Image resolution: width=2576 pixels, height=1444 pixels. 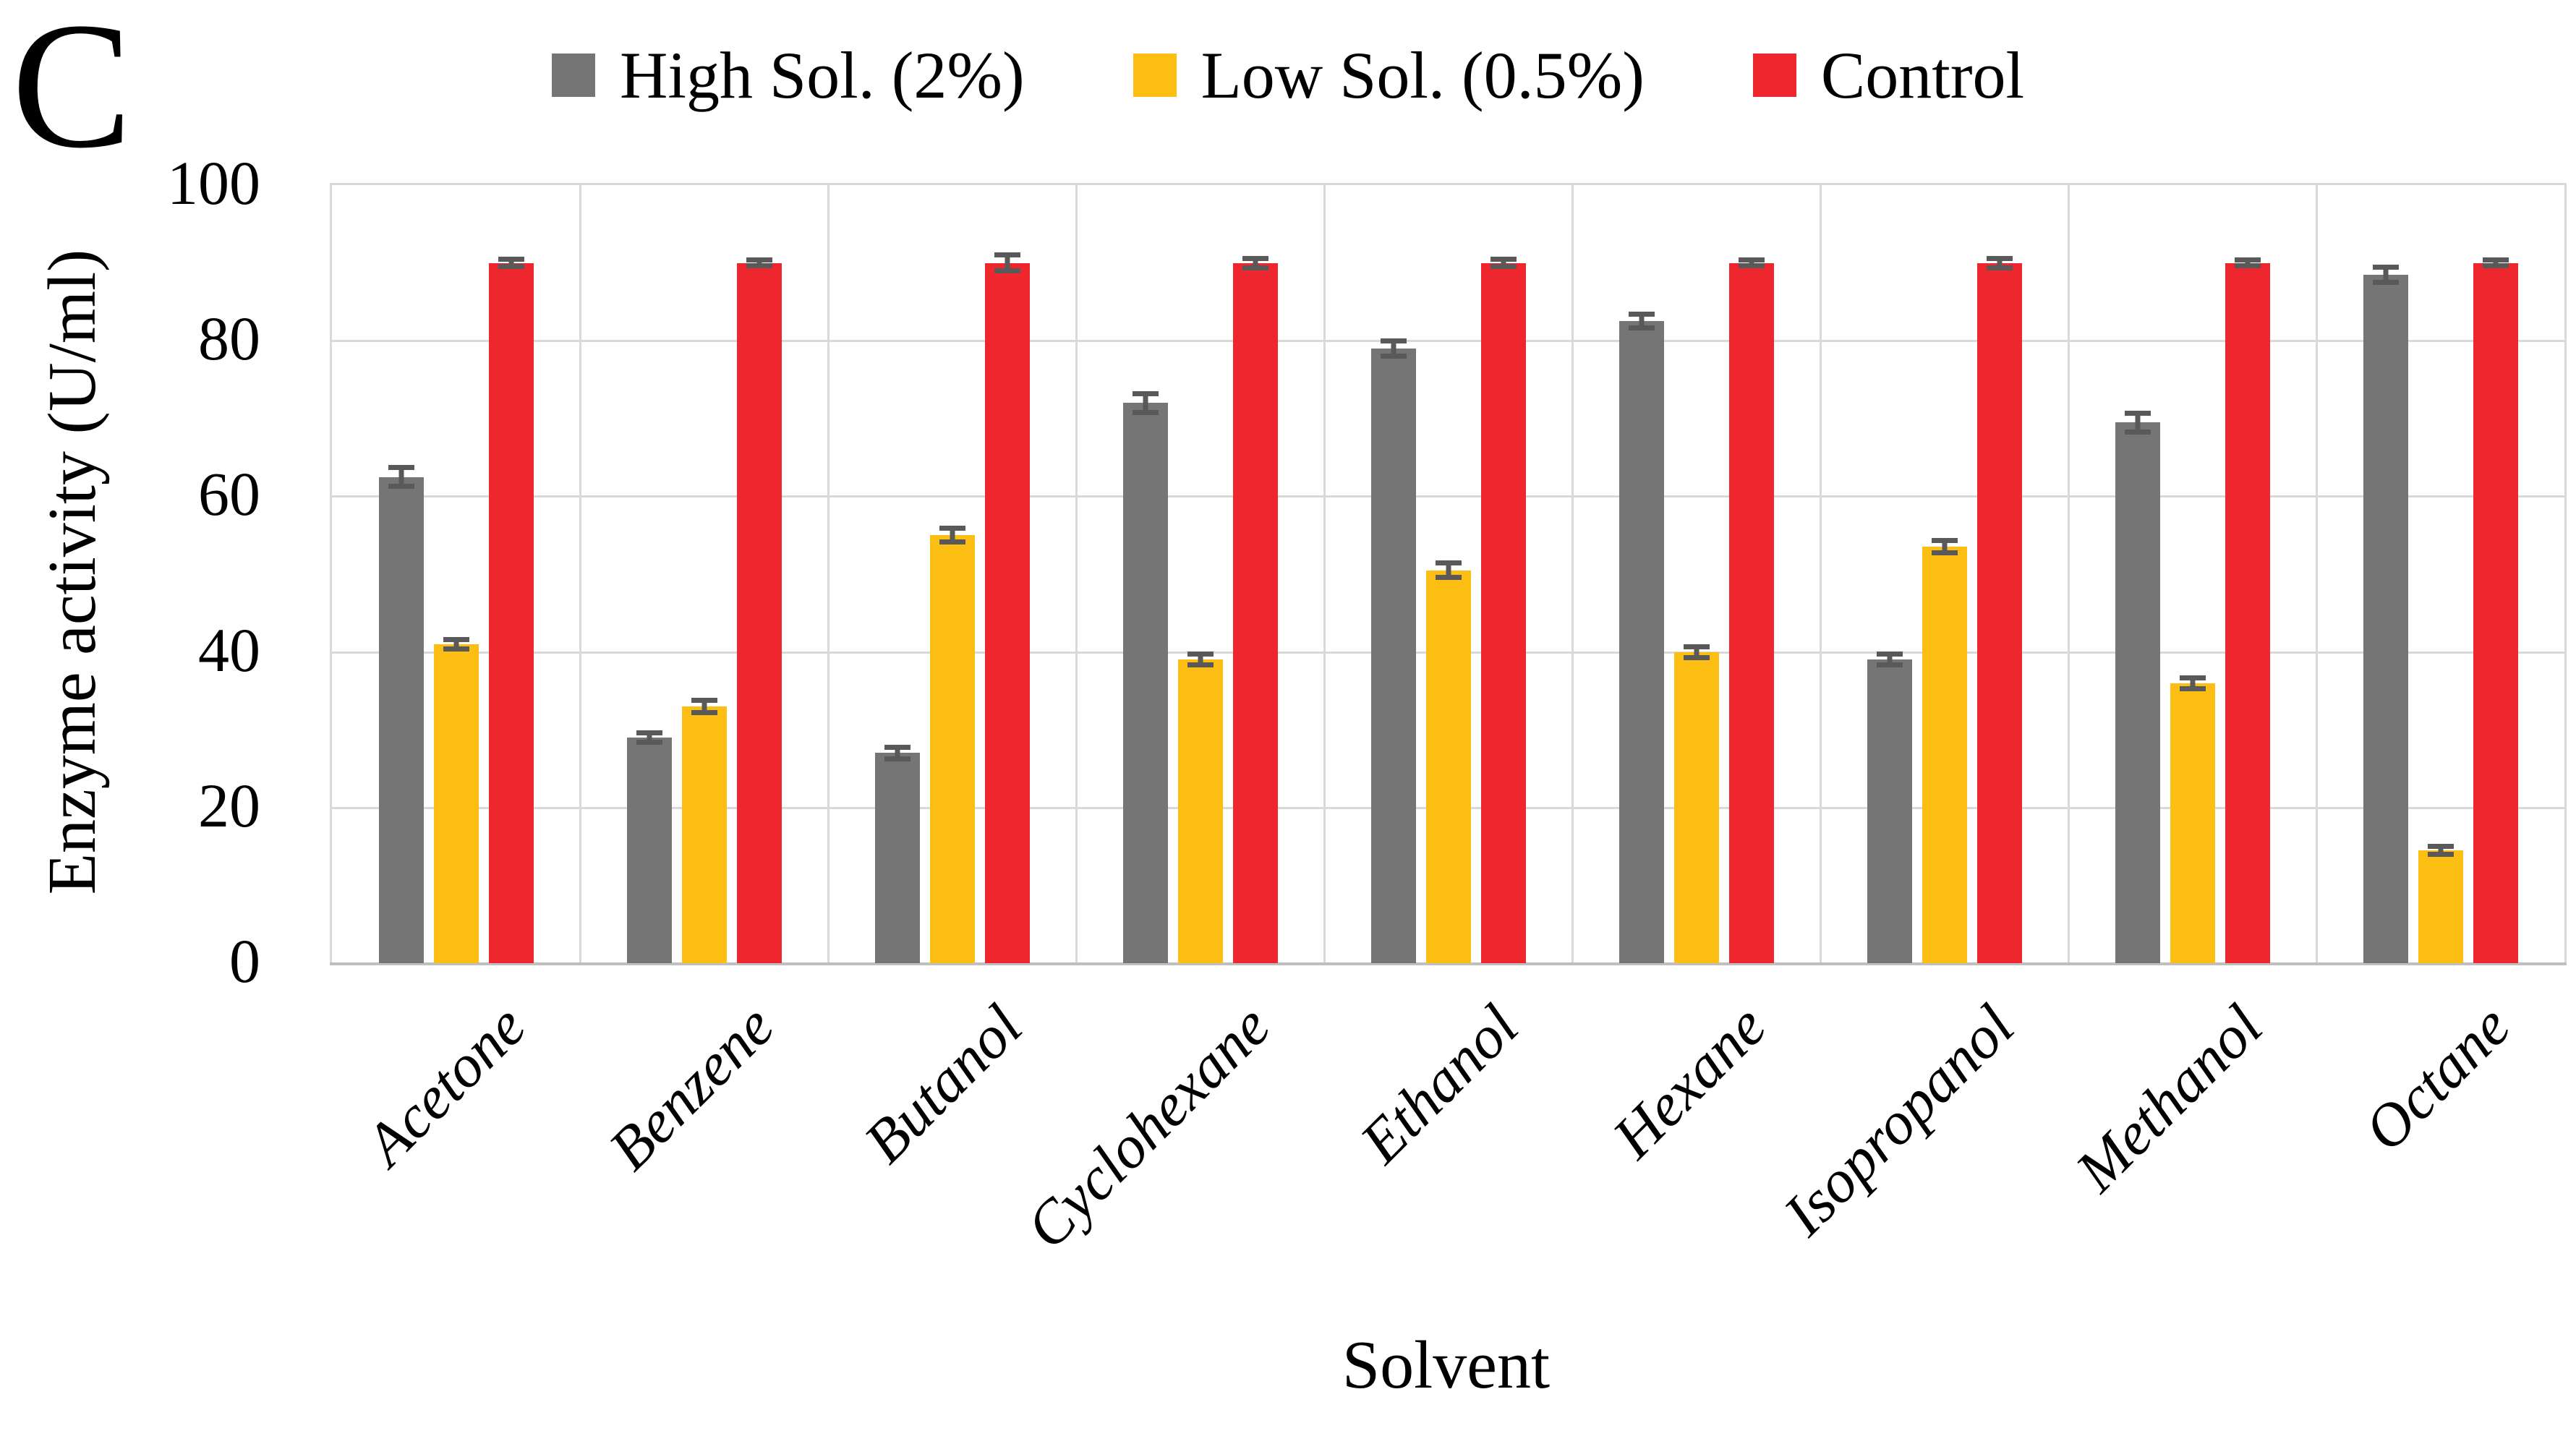 What do you see at coordinates (2169, 1099) in the screenshot?
I see `x-tick-label: Methanol` at bounding box center [2169, 1099].